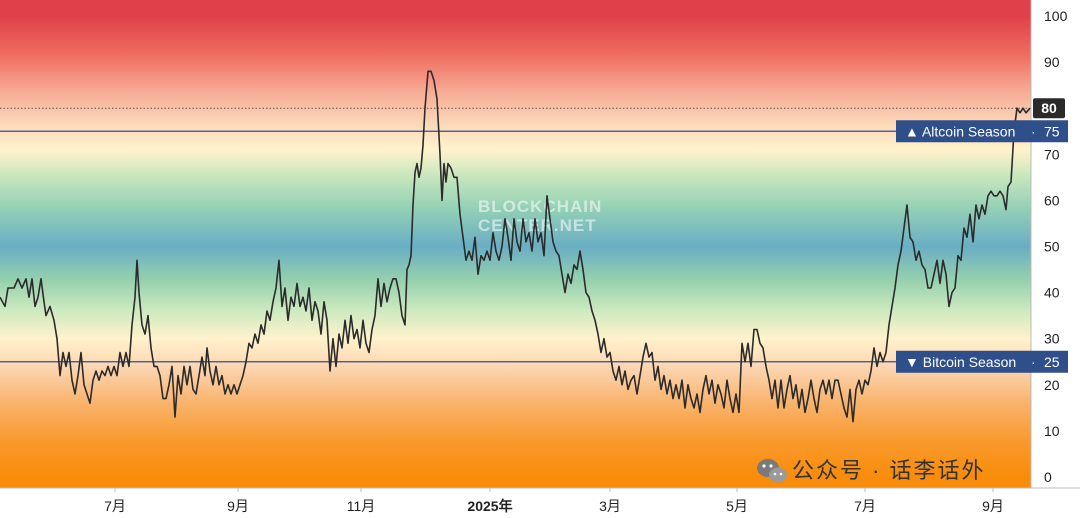 Image resolution: width=1080 pixels, height=518 pixels. What do you see at coordinates (1052, 200) in the screenshot?
I see `y-tick-label: 60` at bounding box center [1052, 200].